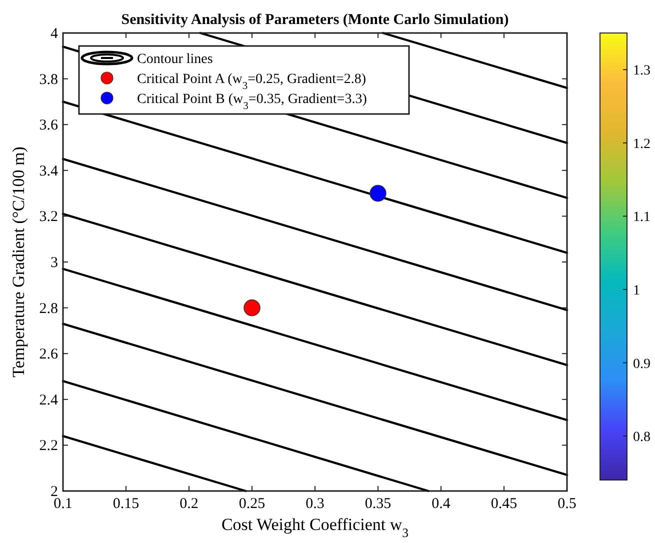 The width and height of the screenshot is (655, 543). I want to click on y-tick-label: 3, so click(54, 263).